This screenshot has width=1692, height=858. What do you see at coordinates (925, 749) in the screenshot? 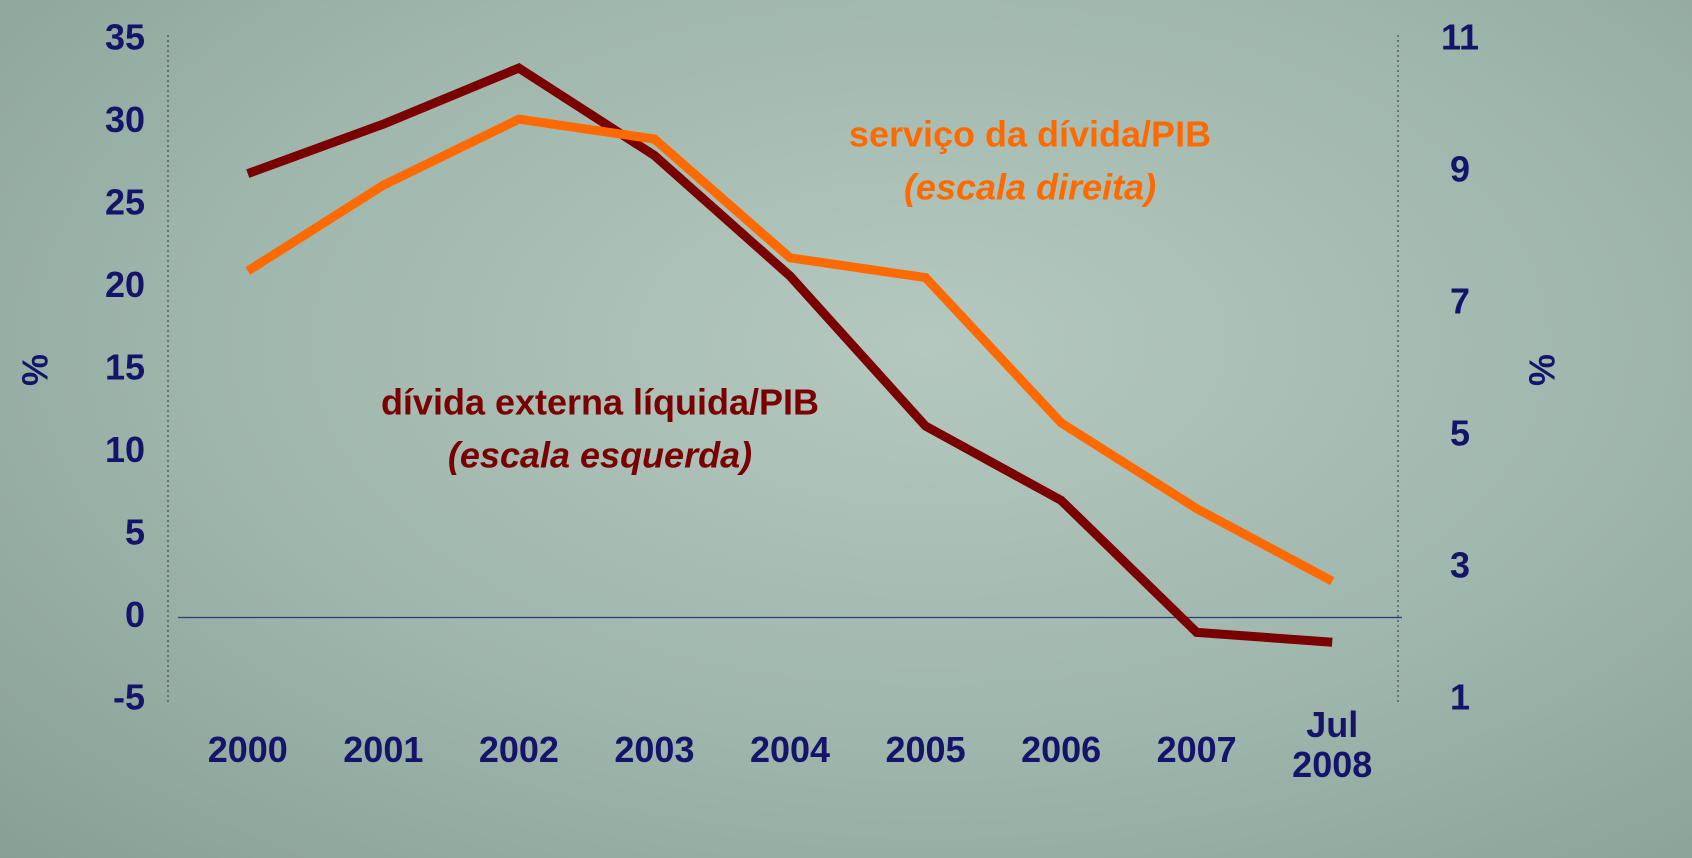
I see `x-tick-label: 2005` at bounding box center [925, 749].